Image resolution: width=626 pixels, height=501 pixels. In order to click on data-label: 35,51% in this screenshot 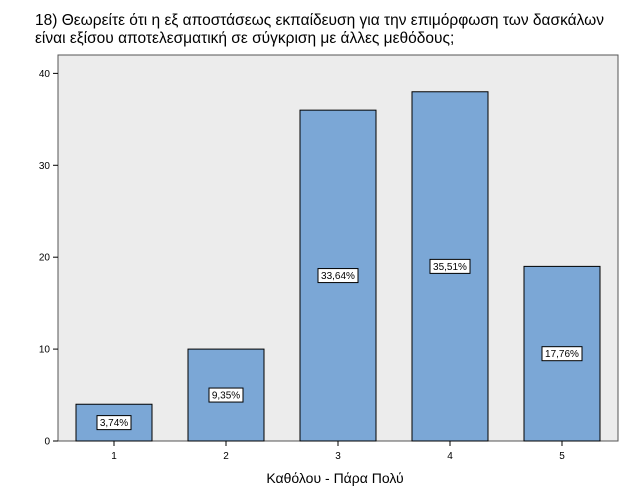, I will do `click(450, 267)`.